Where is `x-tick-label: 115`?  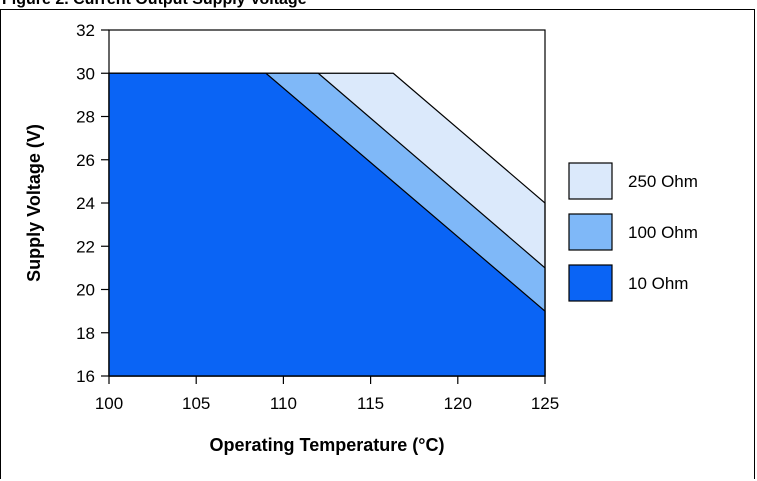
x-tick-label: 115 is located at coordinates (370, 403).